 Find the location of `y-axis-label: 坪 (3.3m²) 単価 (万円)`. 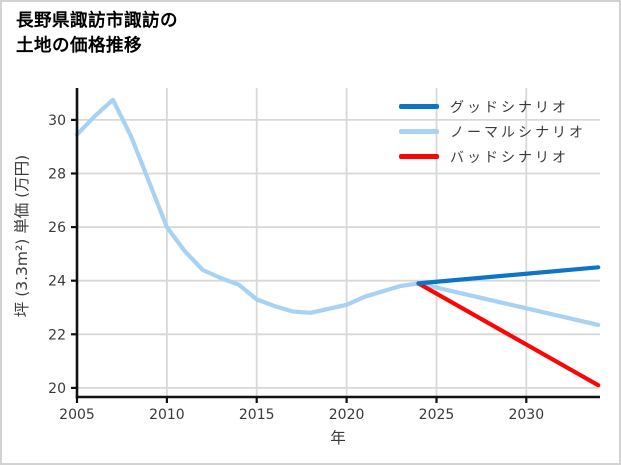

y-axis-label: 坪 (3.3m²) 単価 (万円) is located at coordinates (22, 236).